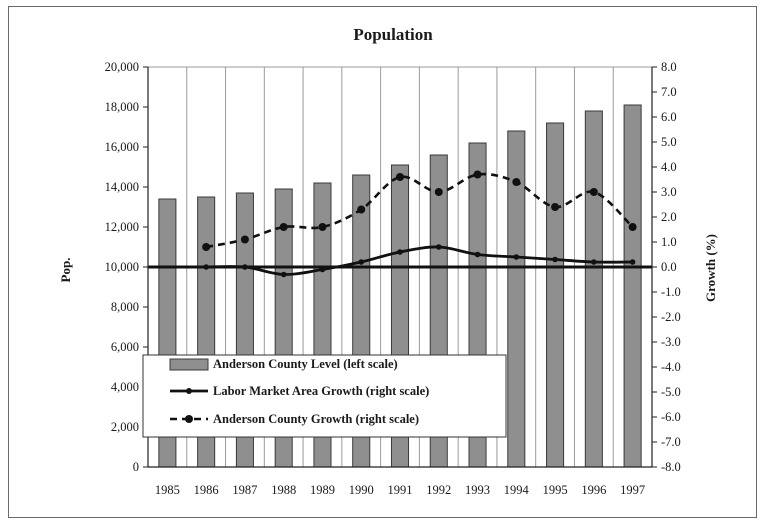 Image resolution: width=765 pixels, height=526 pixels. What do you see at coordinates (669, 192) in the screenshot?
I see `right-tick-label: 3.0` at bounding box center [669, 192].